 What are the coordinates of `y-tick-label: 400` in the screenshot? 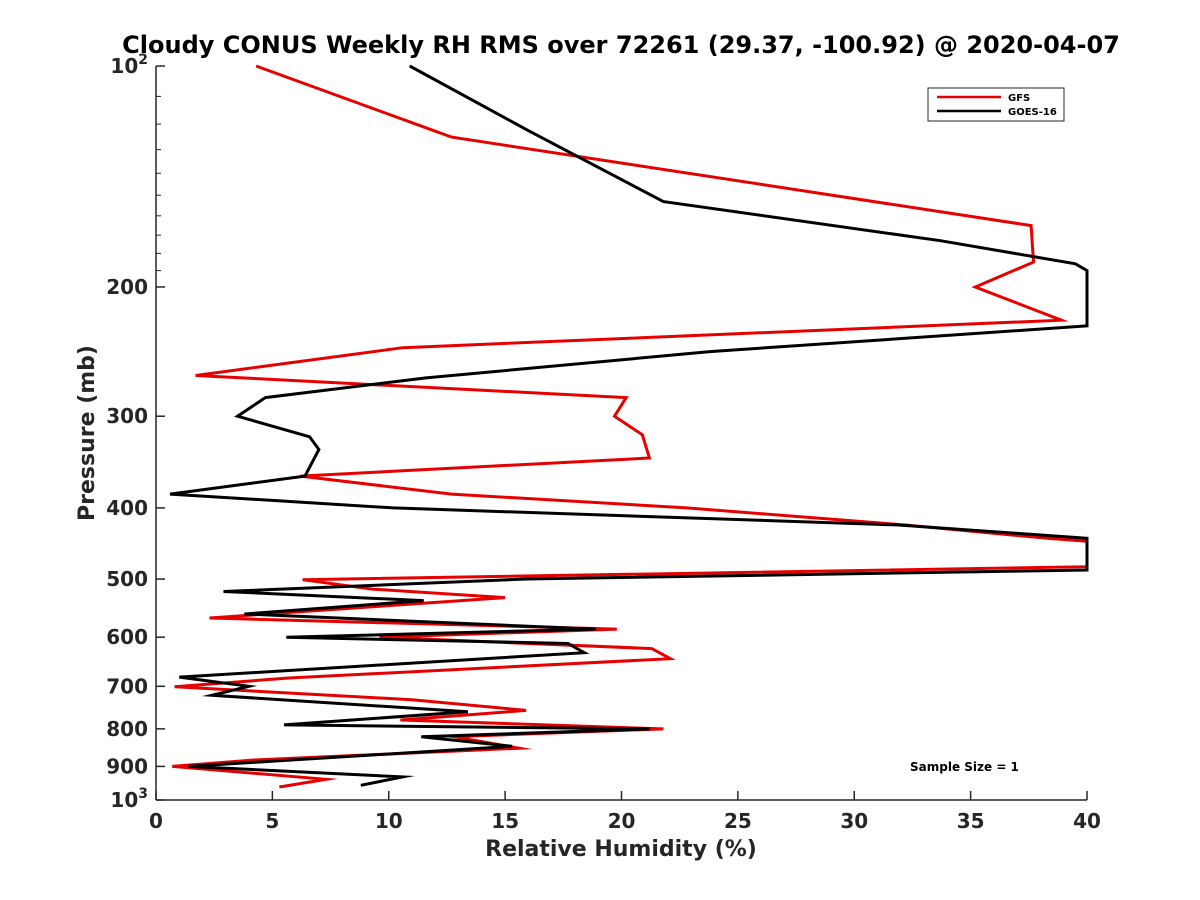 It's located at (127, 508).